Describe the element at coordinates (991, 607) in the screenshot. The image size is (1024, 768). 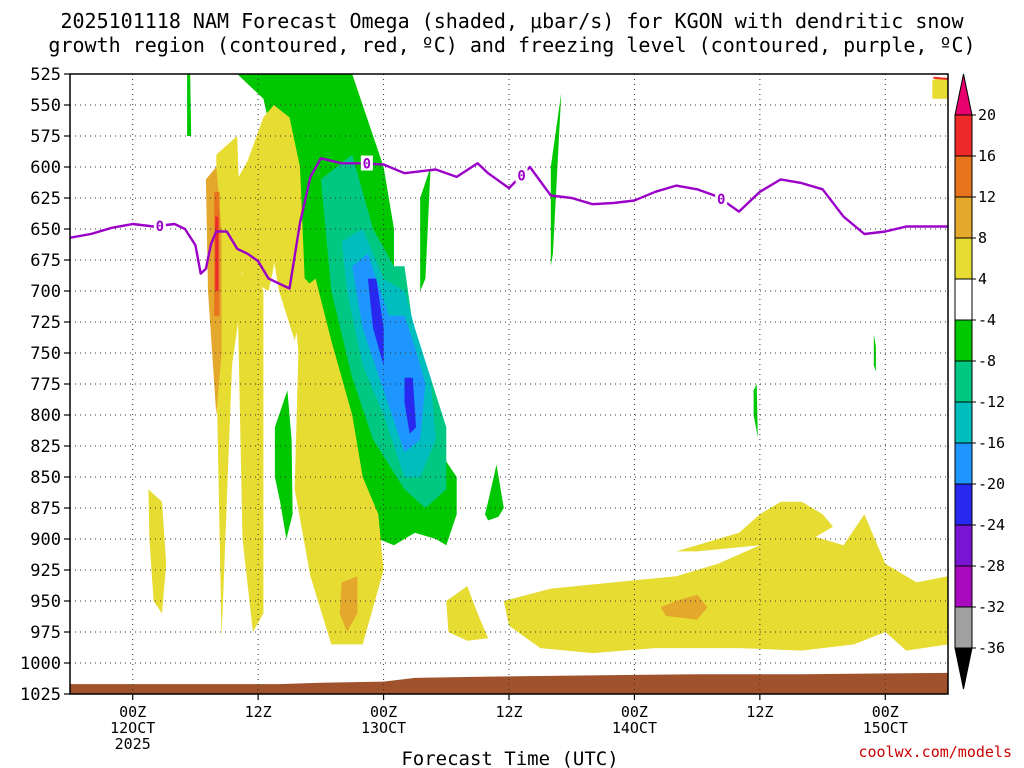
I see `colorbar-label-12: -32` at that location.